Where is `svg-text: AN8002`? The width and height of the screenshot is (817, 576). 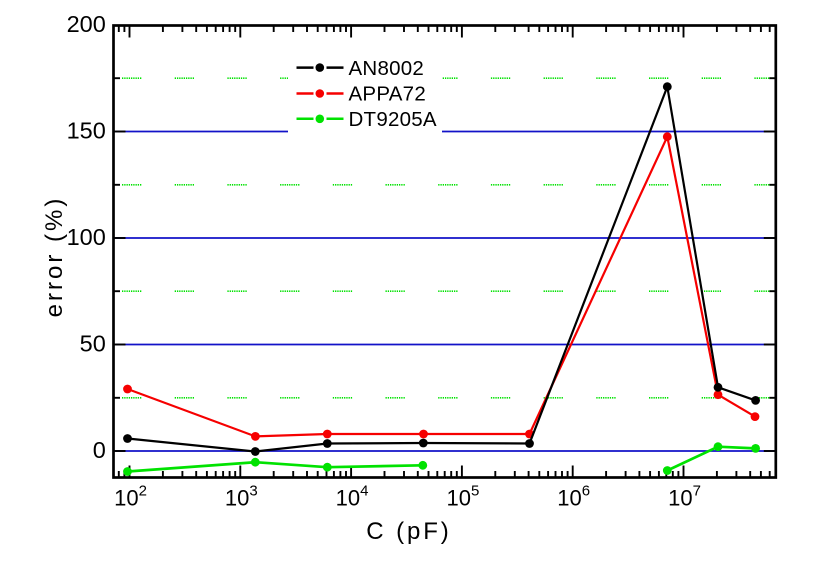
svg-text: AN8002 is located at coordinates (387, 68).